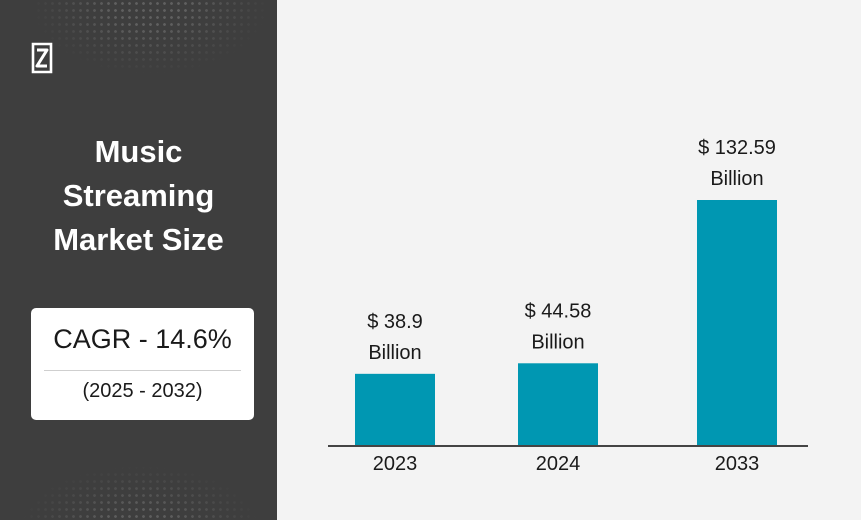 Image resolution: width=861 pixels, height=520 pixels. I want to click on x-tick-label-2024: 2024, so click(558, 464).